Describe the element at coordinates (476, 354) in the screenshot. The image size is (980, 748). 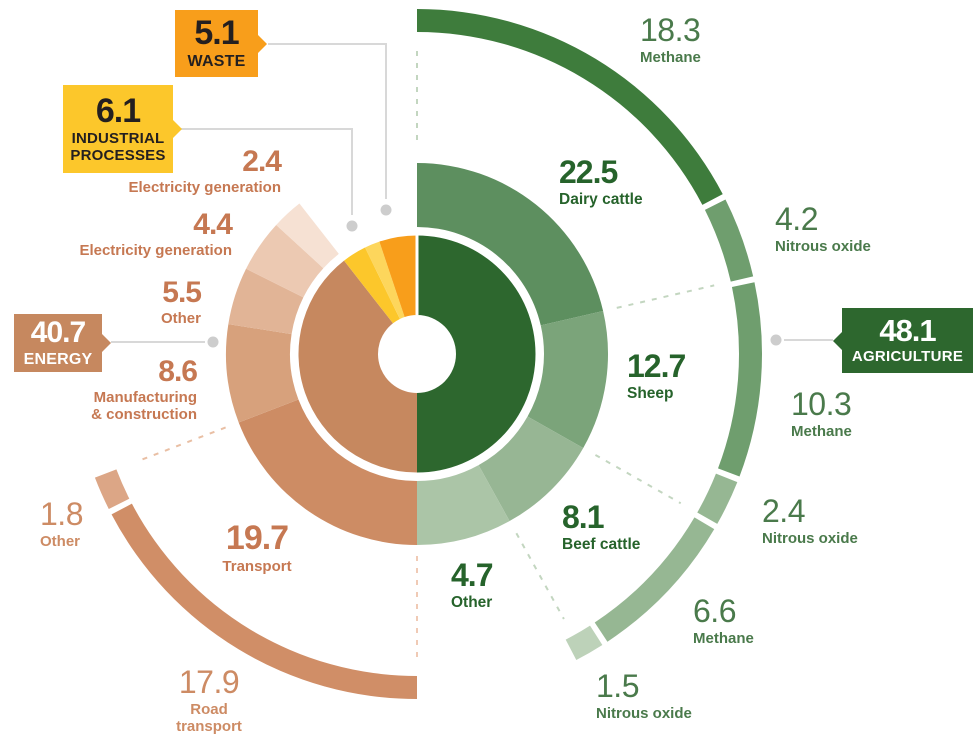
I see `pie-sector-agriculture` at that location.